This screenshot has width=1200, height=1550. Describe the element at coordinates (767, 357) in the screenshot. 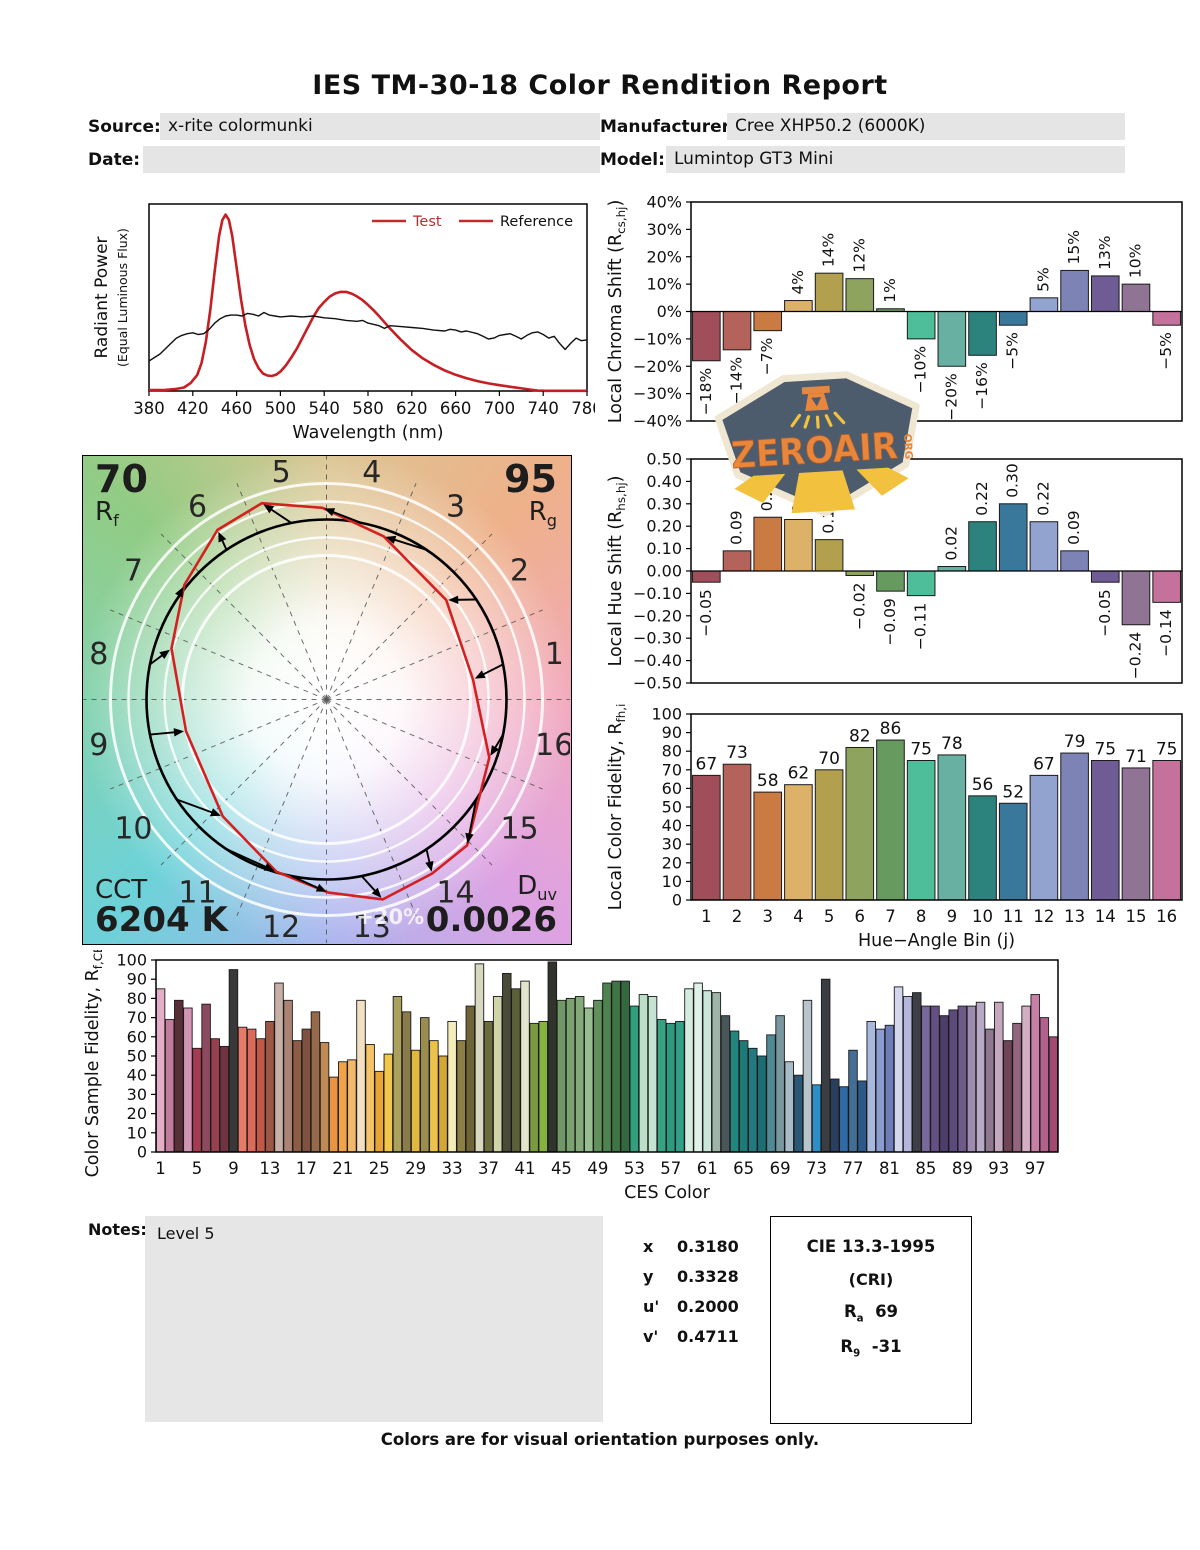

I see `svg-text: −7%` at that location.